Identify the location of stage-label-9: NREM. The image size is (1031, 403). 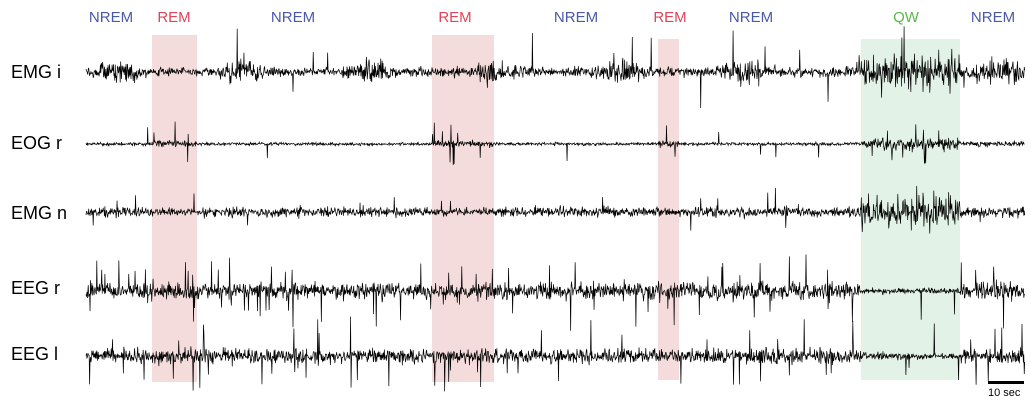
(993, 17).